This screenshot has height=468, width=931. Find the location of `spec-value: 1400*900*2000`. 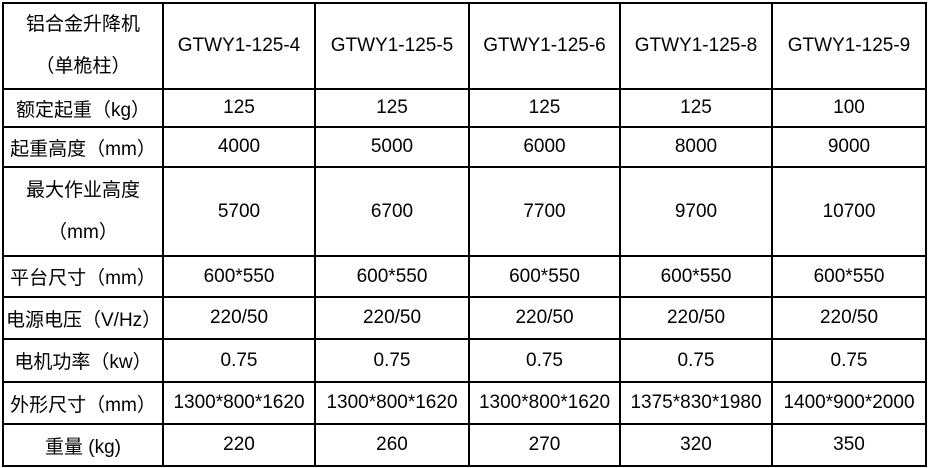

spec-value: 1400*900*2000 is located at coordinates (849, 403).